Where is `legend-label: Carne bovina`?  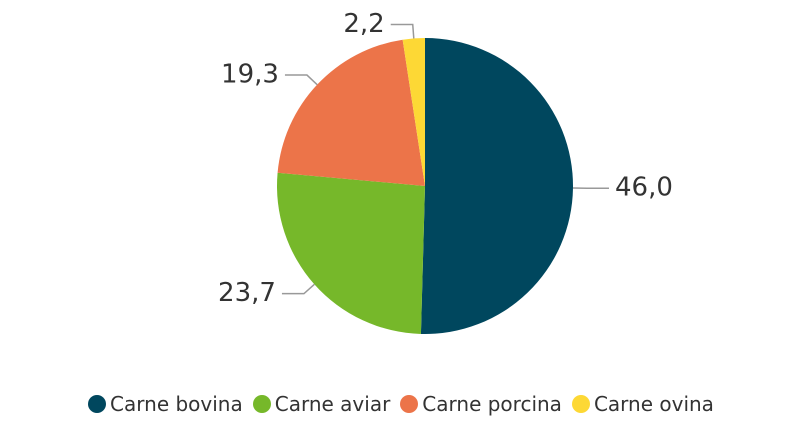 legend-label: Carne bovina is located at coordinates (176, 404).